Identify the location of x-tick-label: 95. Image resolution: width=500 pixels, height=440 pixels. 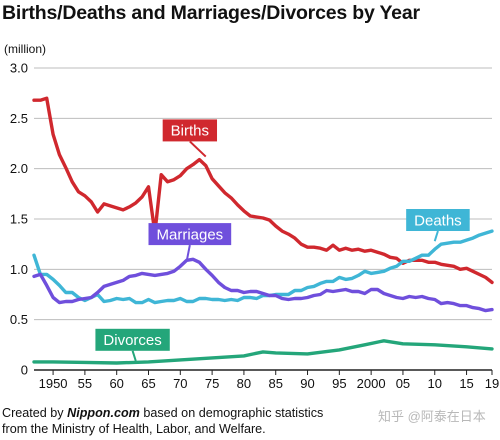
(339, 383).